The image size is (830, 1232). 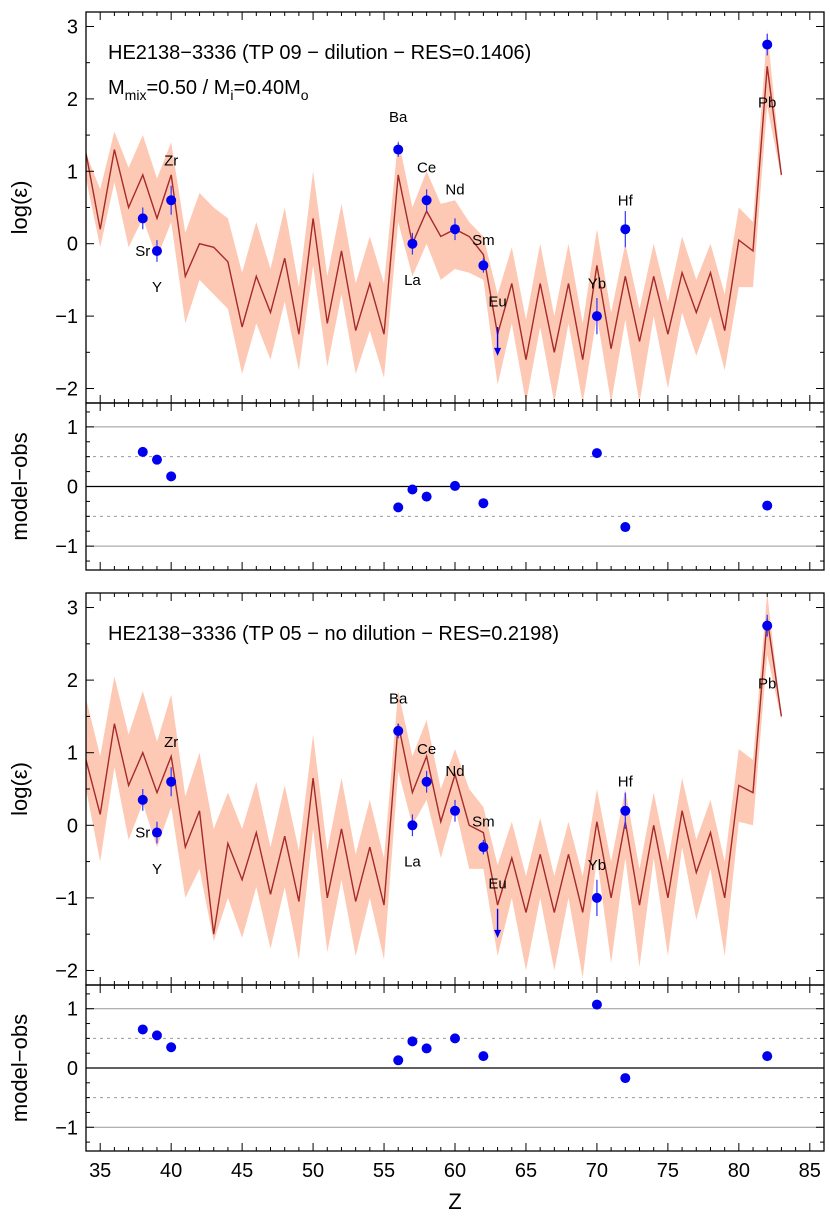 What do you see at coordinates (412, 280) in the screenshot?
I see `element-label-la: La` at bounding box center [412, 280].